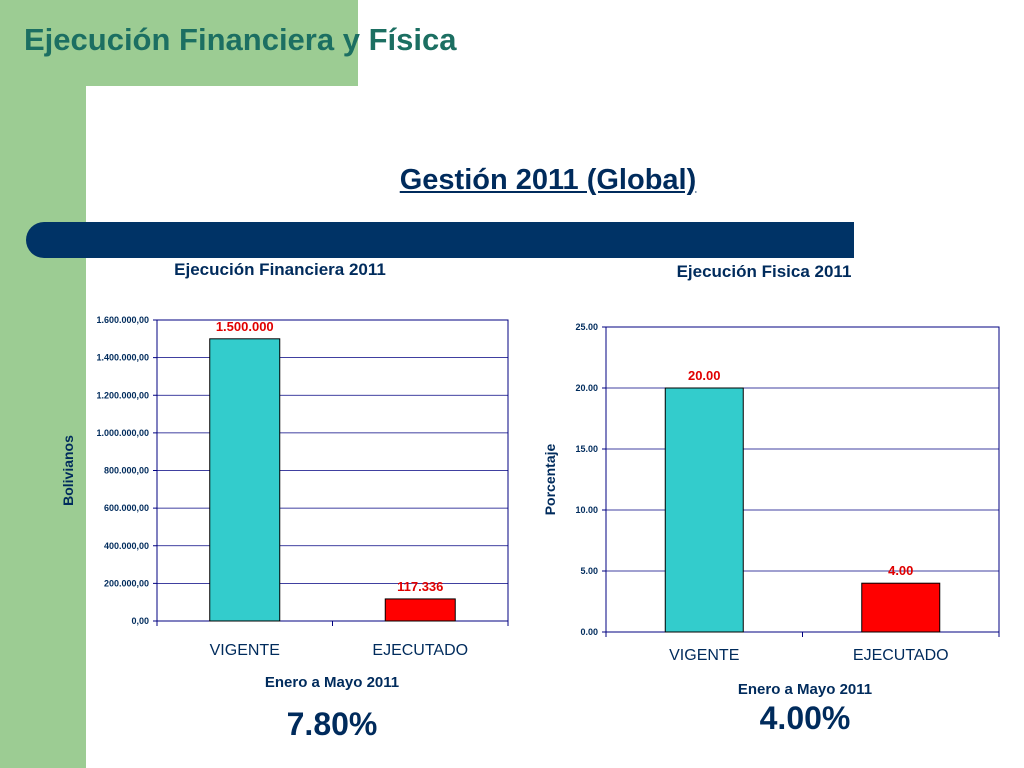 The image size is (1024, 768). I want to click on chart-financiera-ytick-label: 800.000,00, so click(126, 471).